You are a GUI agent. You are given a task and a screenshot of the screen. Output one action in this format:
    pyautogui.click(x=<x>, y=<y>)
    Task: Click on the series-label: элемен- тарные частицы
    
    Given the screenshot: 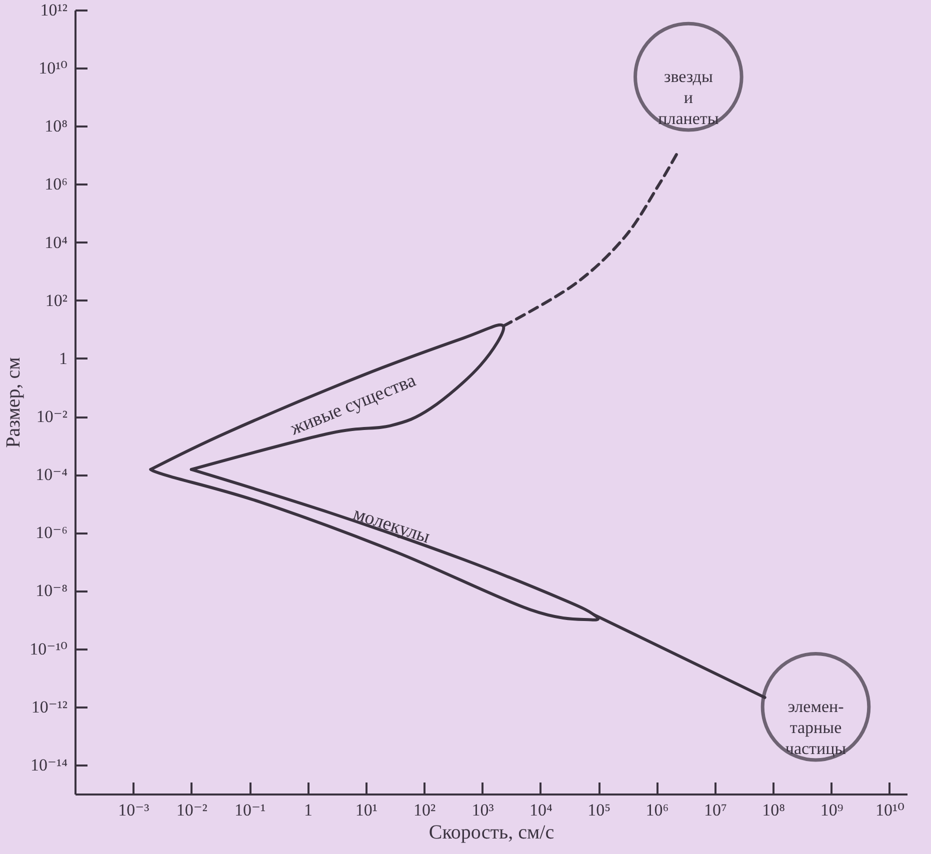 What is the action you would take?
    pyautogui.click(x=816, y=727)
    